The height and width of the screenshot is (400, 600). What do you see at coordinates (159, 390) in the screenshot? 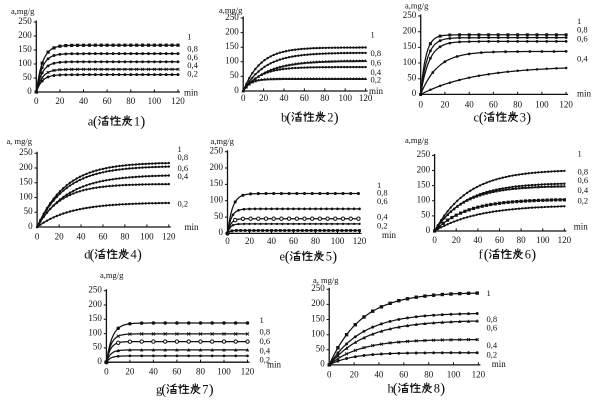
I see `svg-text: g` at bounding box center [159, 390].